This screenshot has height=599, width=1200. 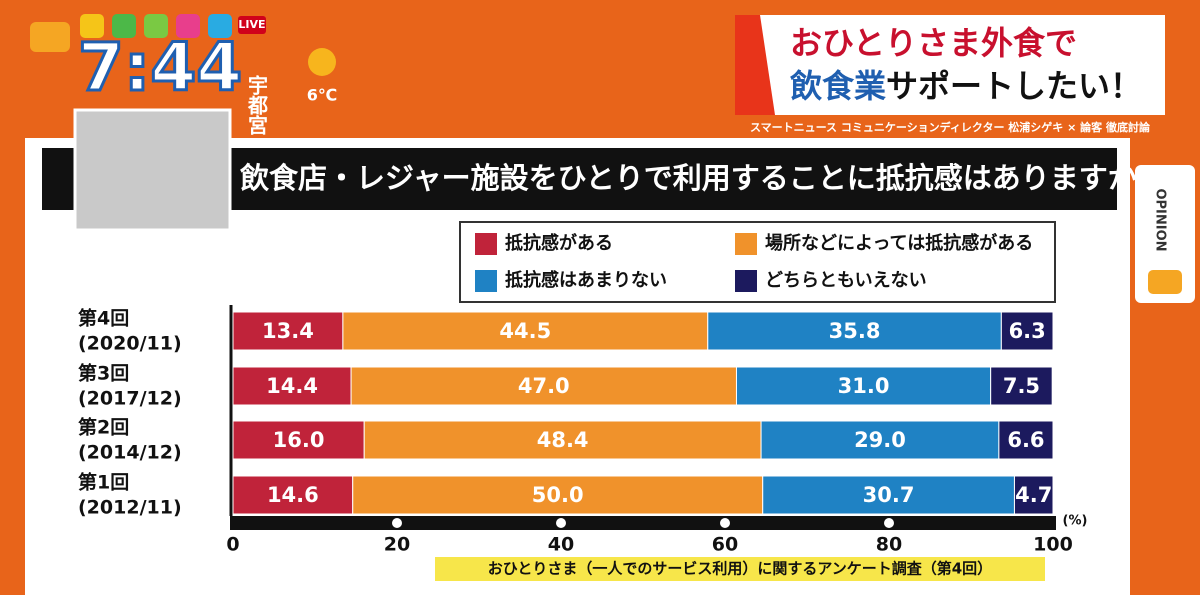 I want to click on value-label: 13.4, so click(x=288, y=331).